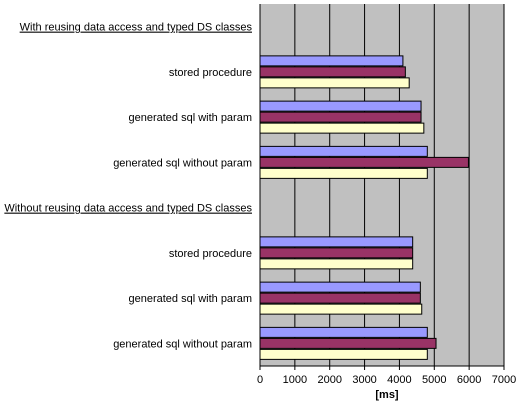 The height and width of the screenshot is (411, 520). What do you see at coordinates (364, 380) in the screenshot?
I see `x-tick-label: 3000` at bounding box center [364, 380].